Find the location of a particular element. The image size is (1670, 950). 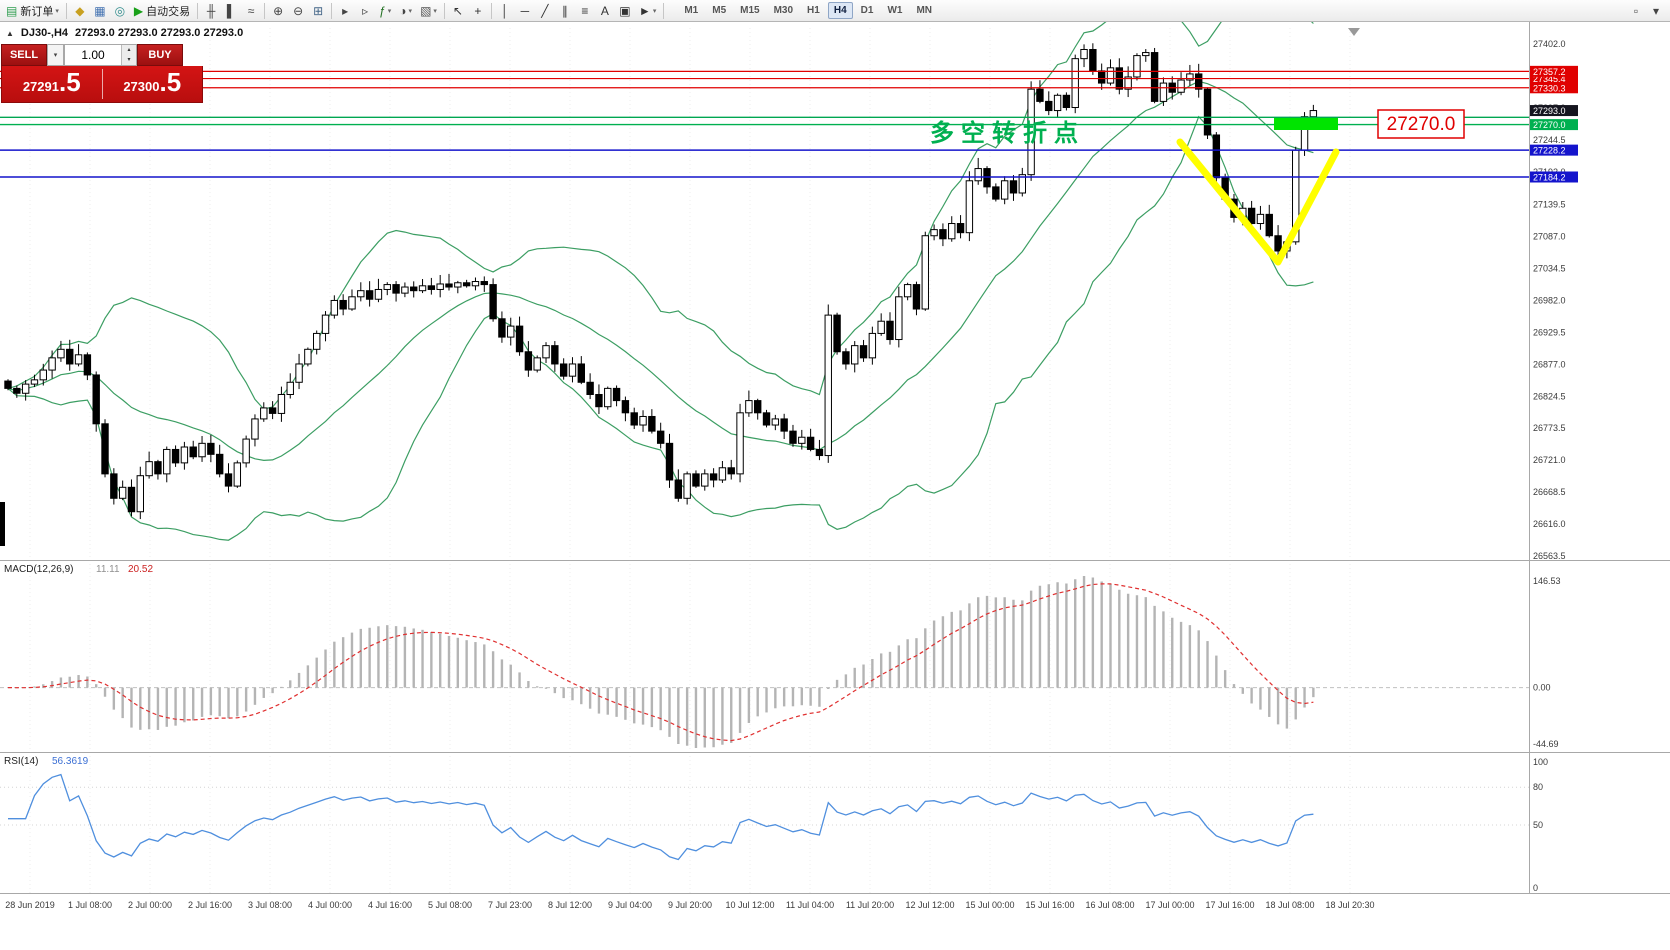

time-axis-label: 16 Jul 08:00 is located at coordinates (1109, 905).